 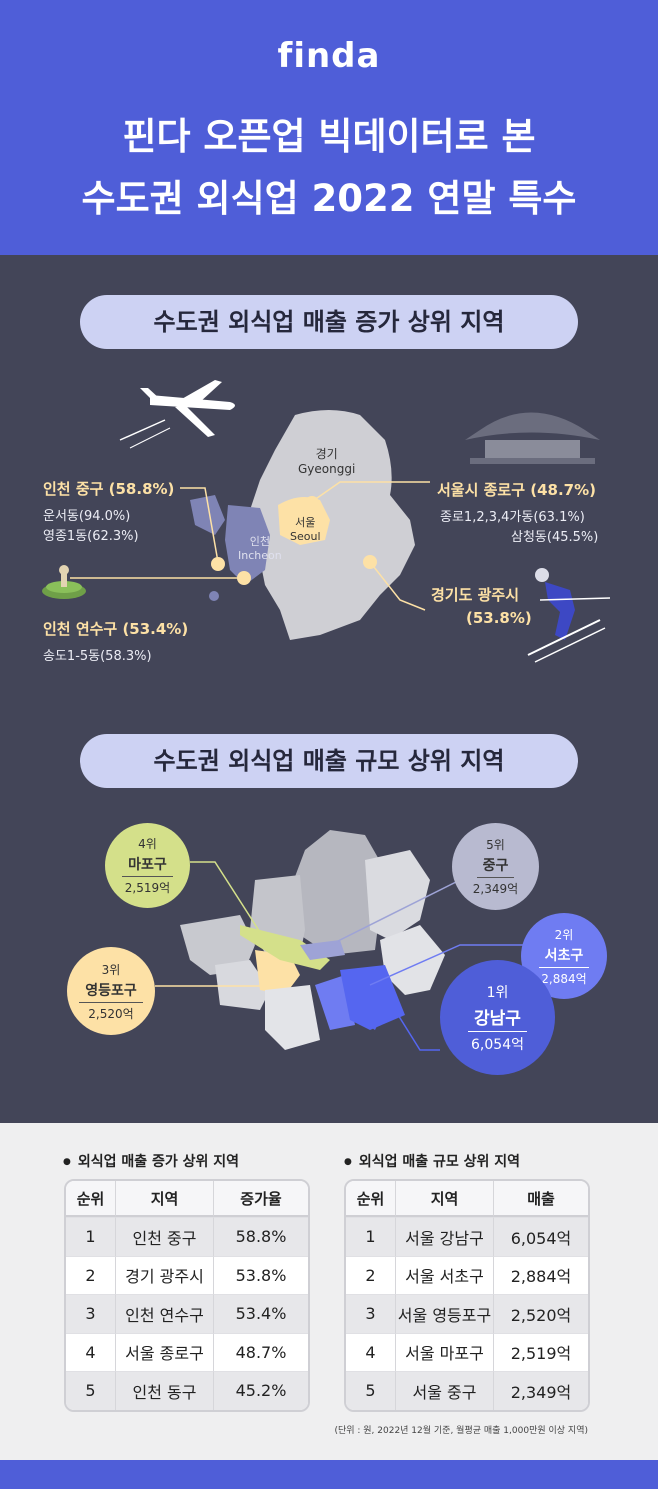 I want to click on seoul-label: 서울 Seoul, so click(x=305, y=528).